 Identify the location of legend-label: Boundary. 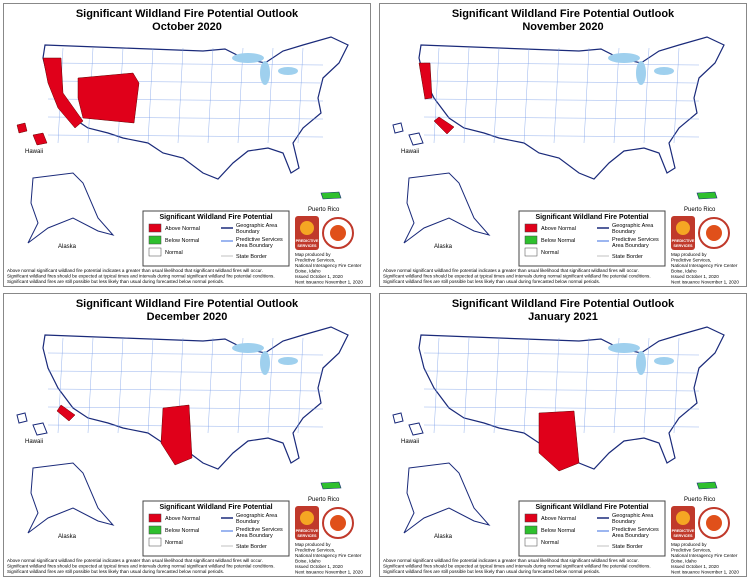
(624, 232).